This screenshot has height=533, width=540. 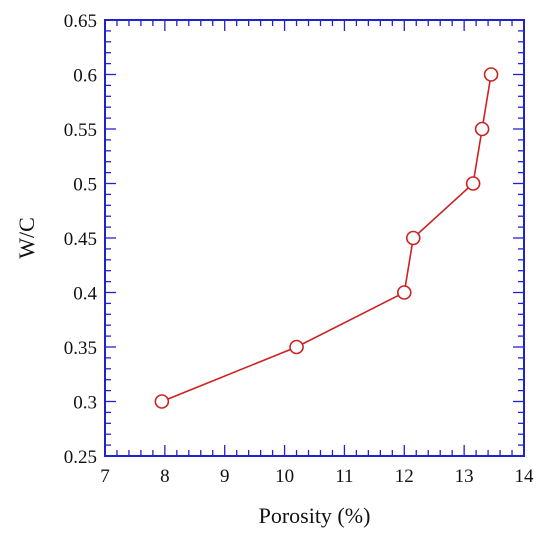 I want to click on y-tick-label: 0.45, so click(x=80, y=239).